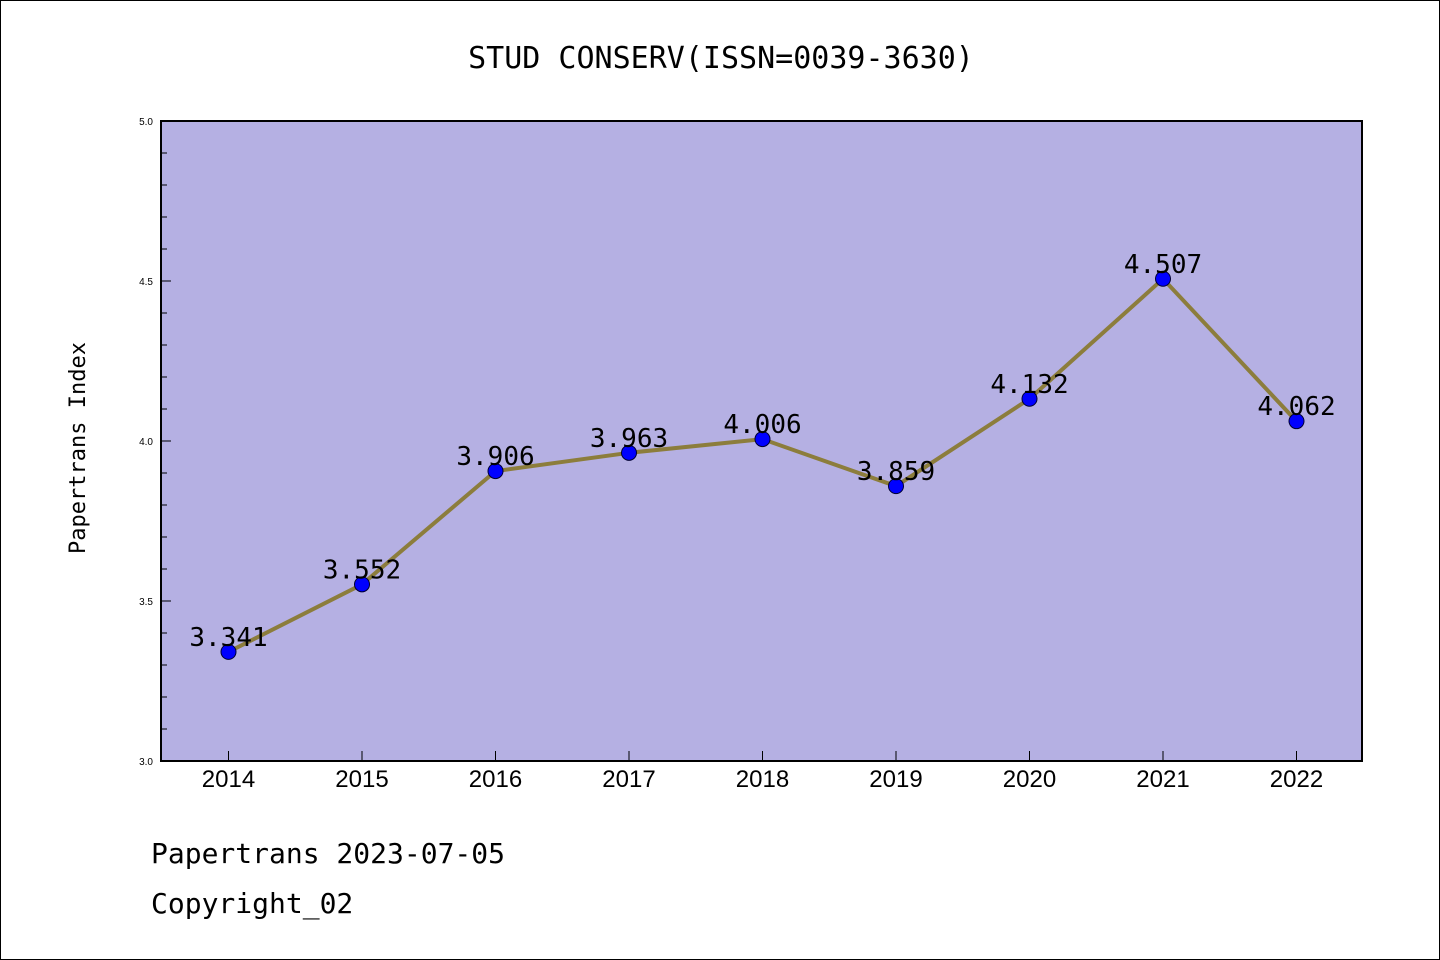 Image resolution: width=1440 pixels, height=960 pixels. Describe the element at coordinates (762, 425) in the screenshot. I see `data-label: 4.006` at that location.